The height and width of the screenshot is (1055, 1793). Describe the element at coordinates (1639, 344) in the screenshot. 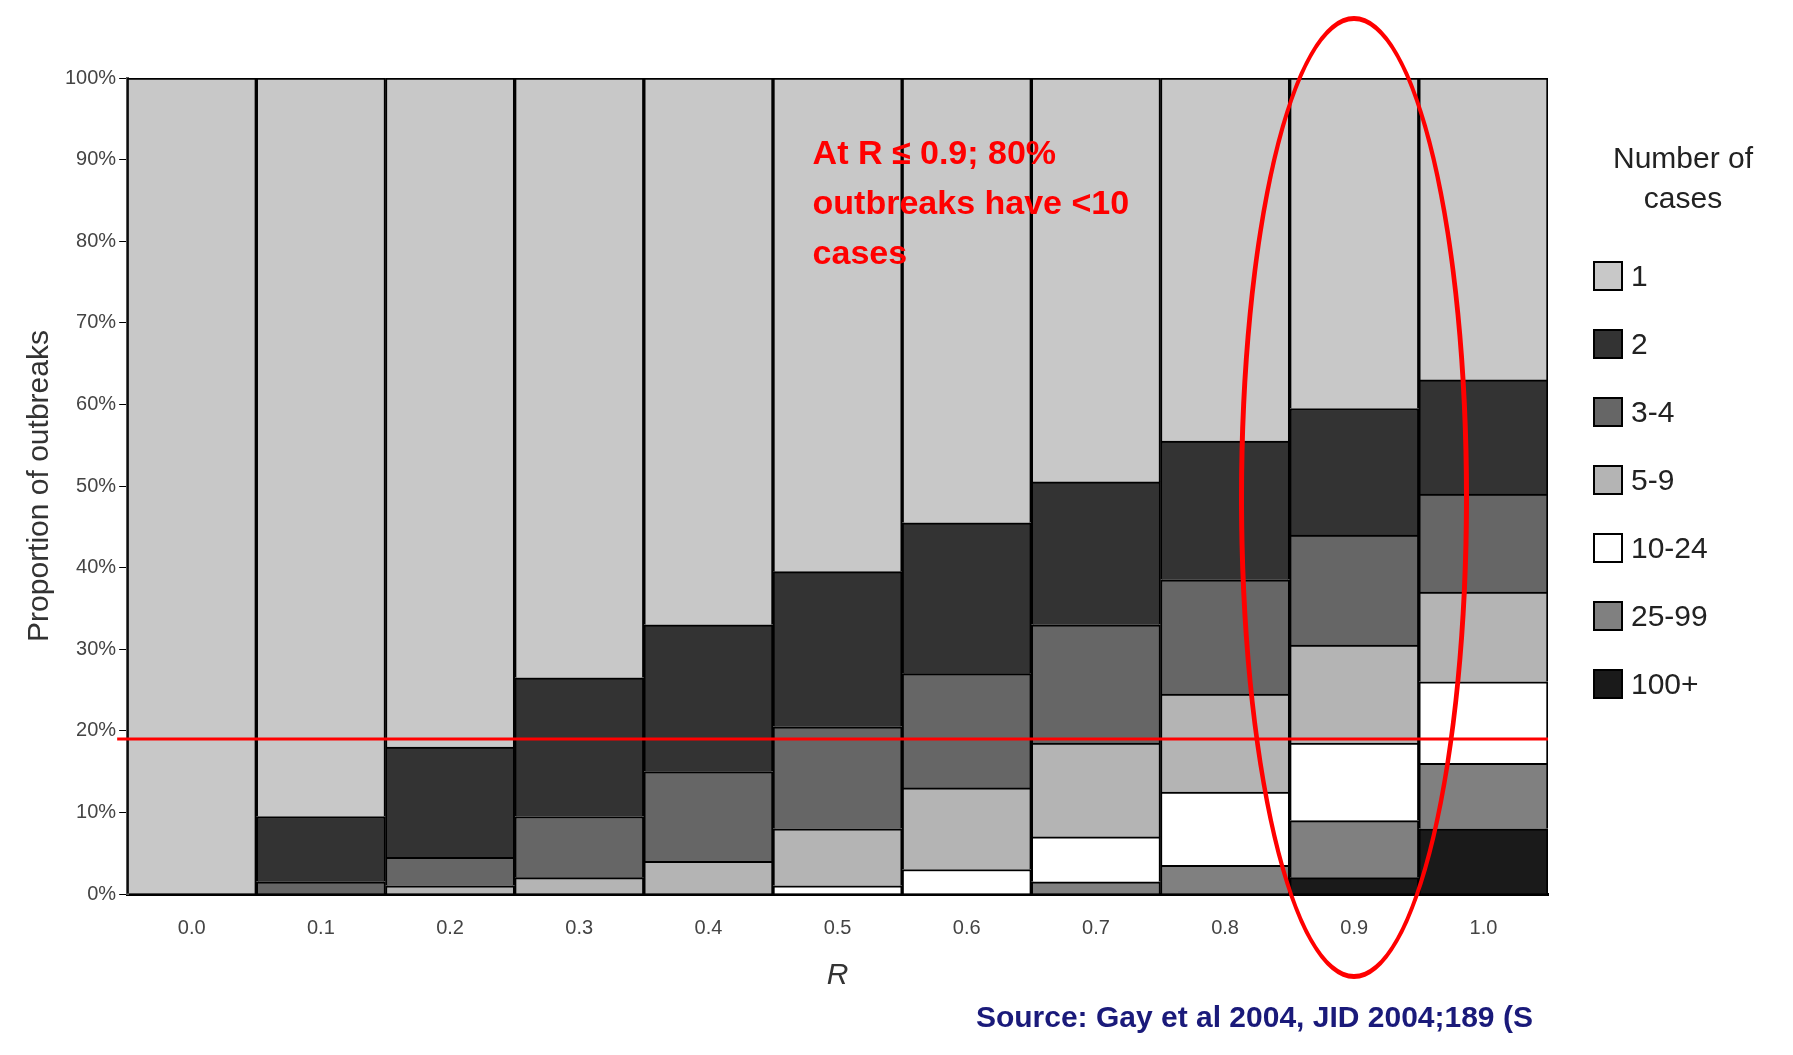

I see `legend-label: 2` at that location.